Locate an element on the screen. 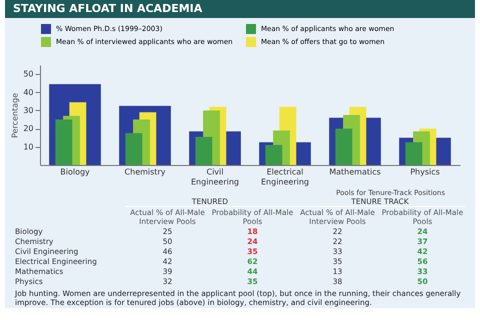 Image resolution: width=480 pixels, height=320 pixels. y-axis-title: Percentage is located at coordinates (15, 115).